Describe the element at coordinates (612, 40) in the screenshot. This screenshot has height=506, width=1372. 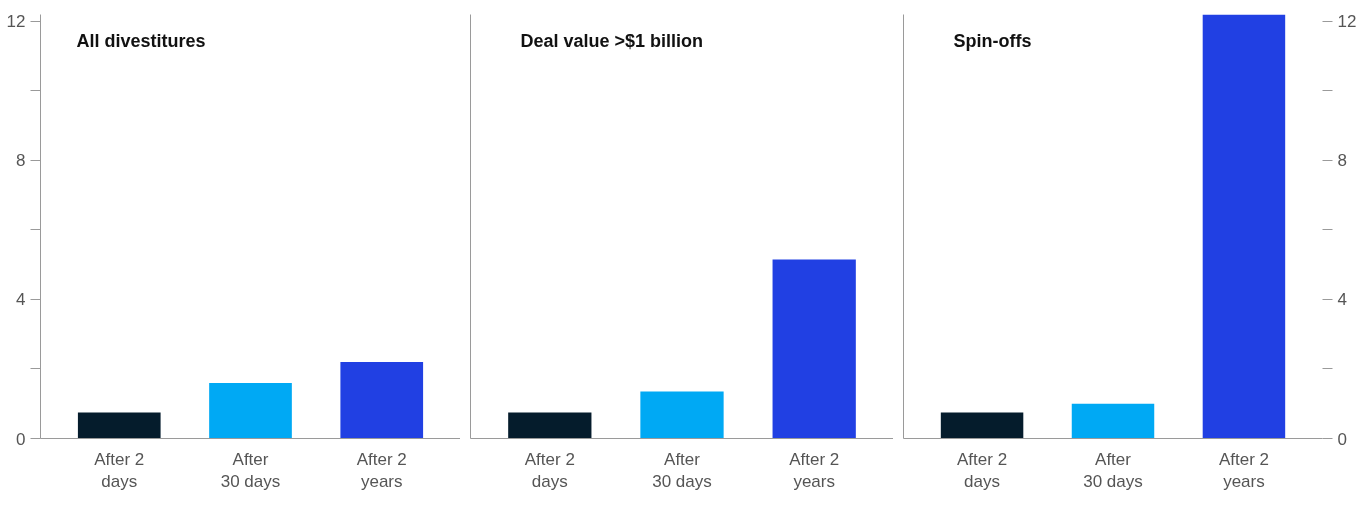
I see `text: Deal value >$1 billion` at that location.